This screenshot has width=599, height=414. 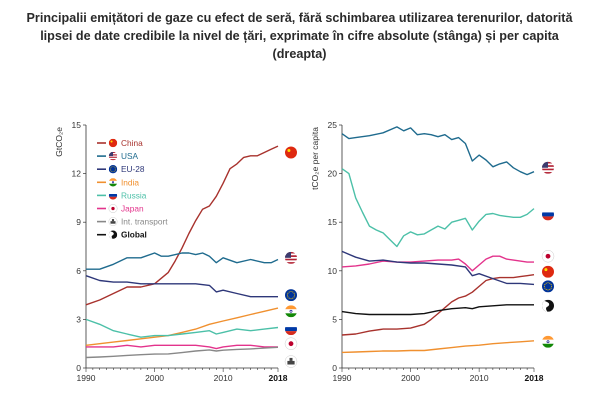 What do you see at coordinates (132, 209) in the screenshot?
I see `legend-label: Japan` at bounding box center [132, 209].